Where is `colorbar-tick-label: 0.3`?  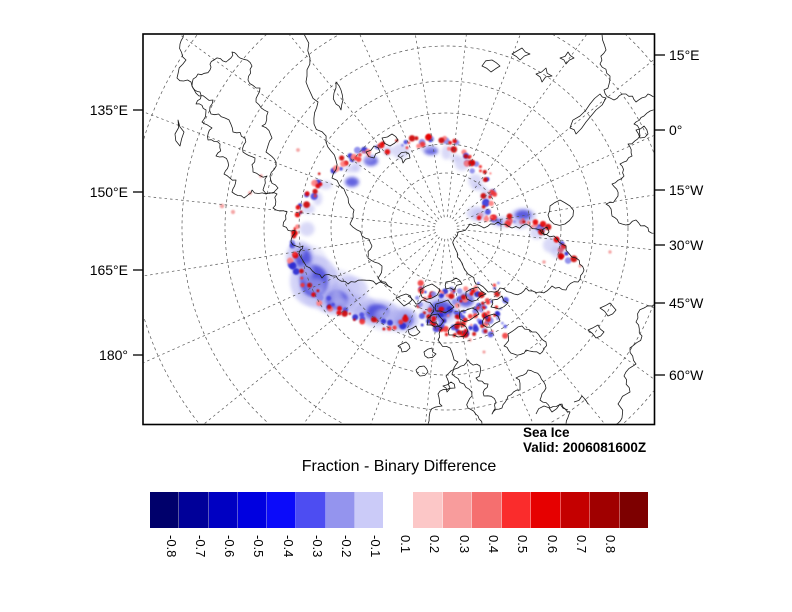 colorbar-tick-label: 0.3 is located at coordinates (464, 544).